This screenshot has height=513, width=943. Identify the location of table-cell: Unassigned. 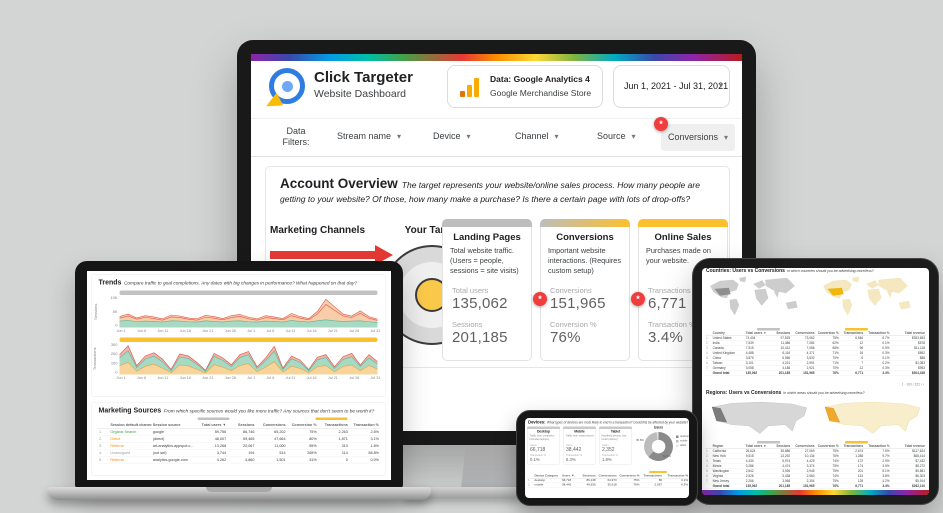
(130, 453).